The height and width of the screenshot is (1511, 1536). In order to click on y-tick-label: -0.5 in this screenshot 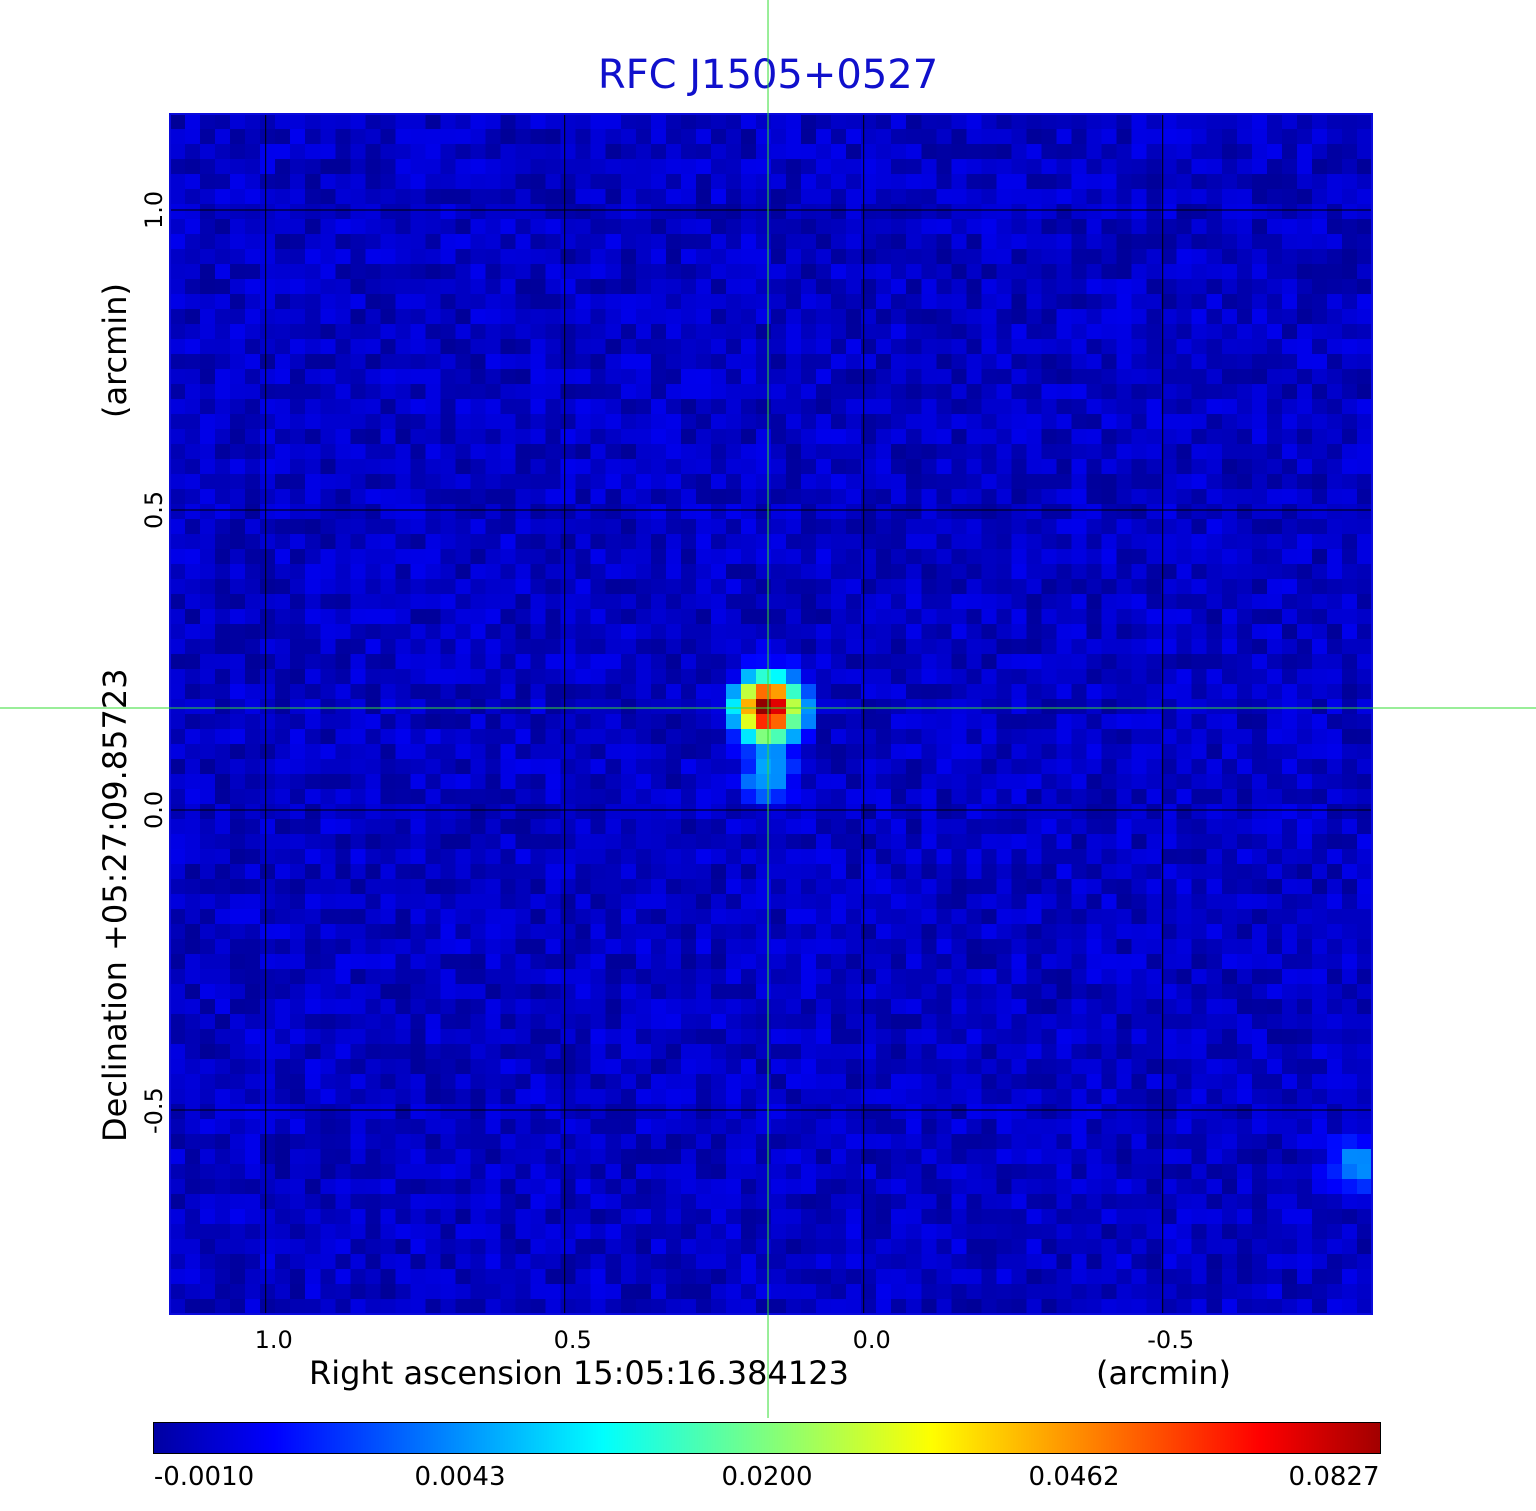, I will do `click(154, 1110)`.